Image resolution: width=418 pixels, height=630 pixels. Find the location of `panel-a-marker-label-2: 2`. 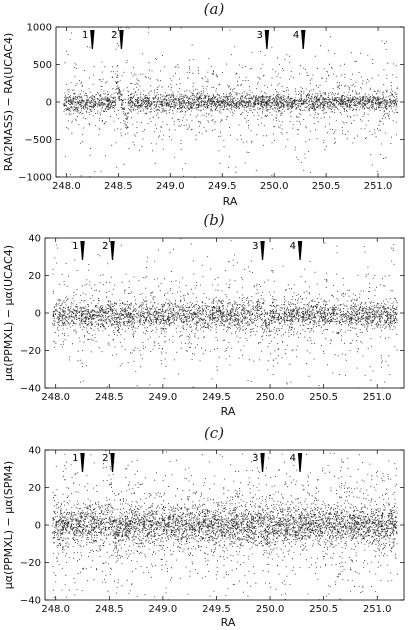

panel-a-marker-label-2: 2 is located at coordinates (114, 35).